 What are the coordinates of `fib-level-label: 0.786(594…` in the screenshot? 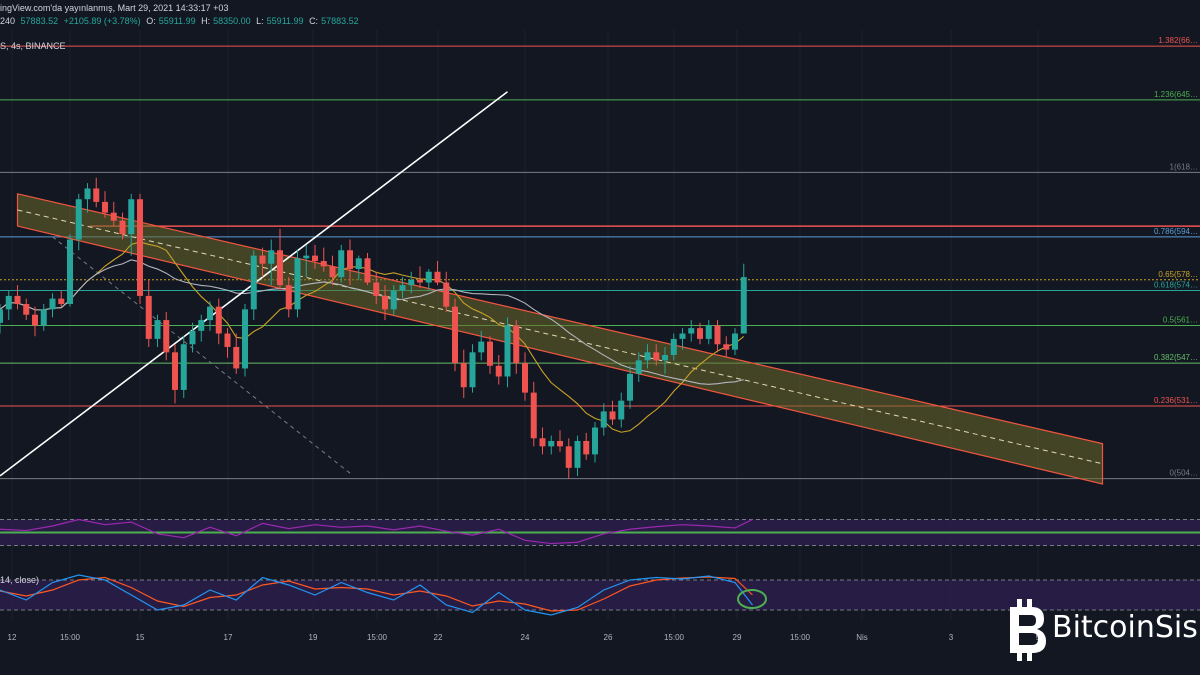 It's located at (1176, 231).